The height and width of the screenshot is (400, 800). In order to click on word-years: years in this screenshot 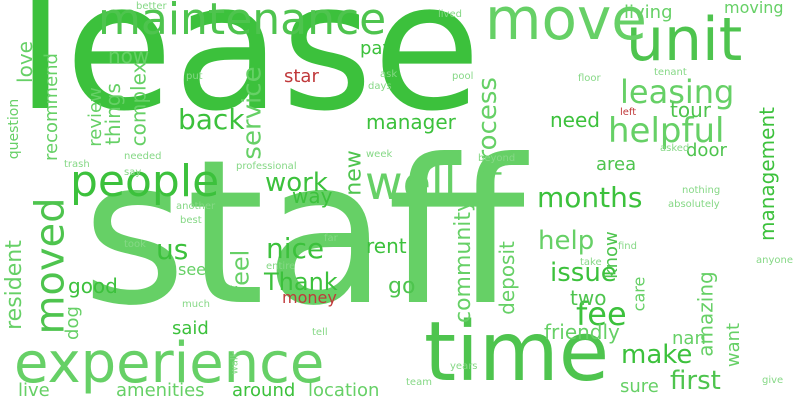, I will do `click(464, 366)`.